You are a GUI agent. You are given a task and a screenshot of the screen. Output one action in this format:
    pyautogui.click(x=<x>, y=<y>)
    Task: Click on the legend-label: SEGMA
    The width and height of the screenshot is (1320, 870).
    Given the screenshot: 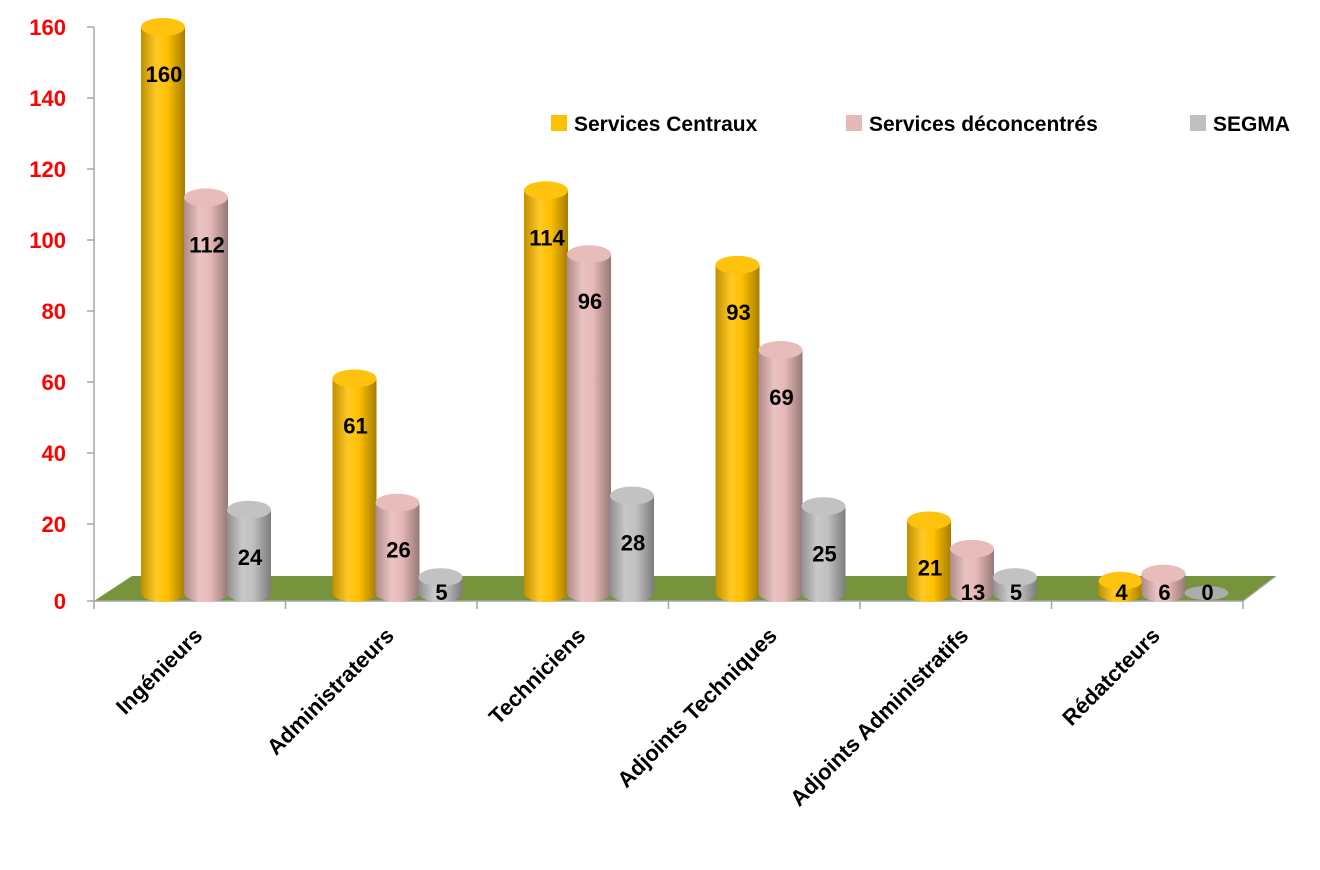 What is the action you would take?
    pyautogui.click(x=1251, y=124)
    